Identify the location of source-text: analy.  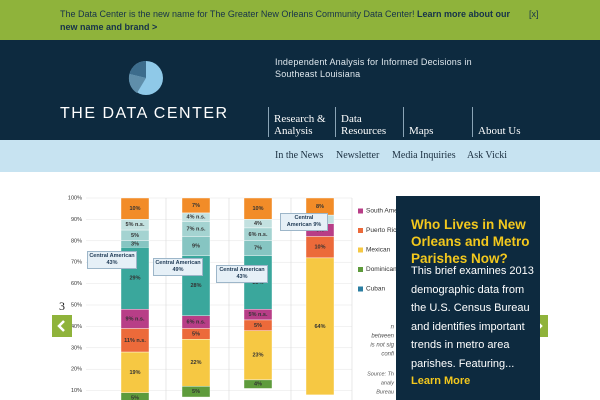
(388, 383).